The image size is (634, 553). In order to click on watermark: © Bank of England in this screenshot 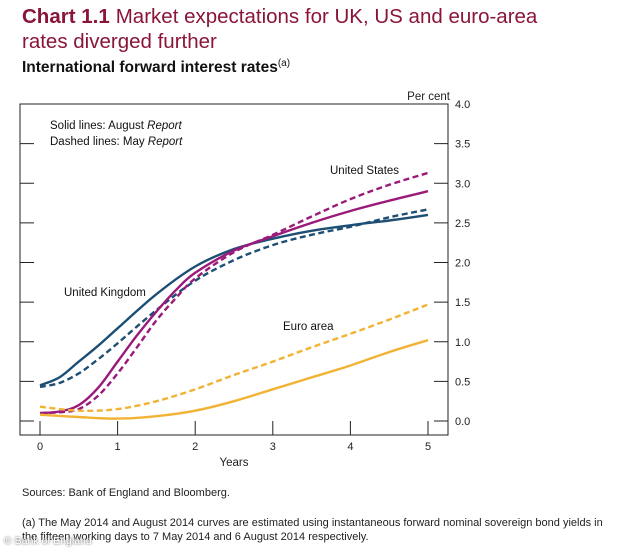, I will do `click(48, 541)`.